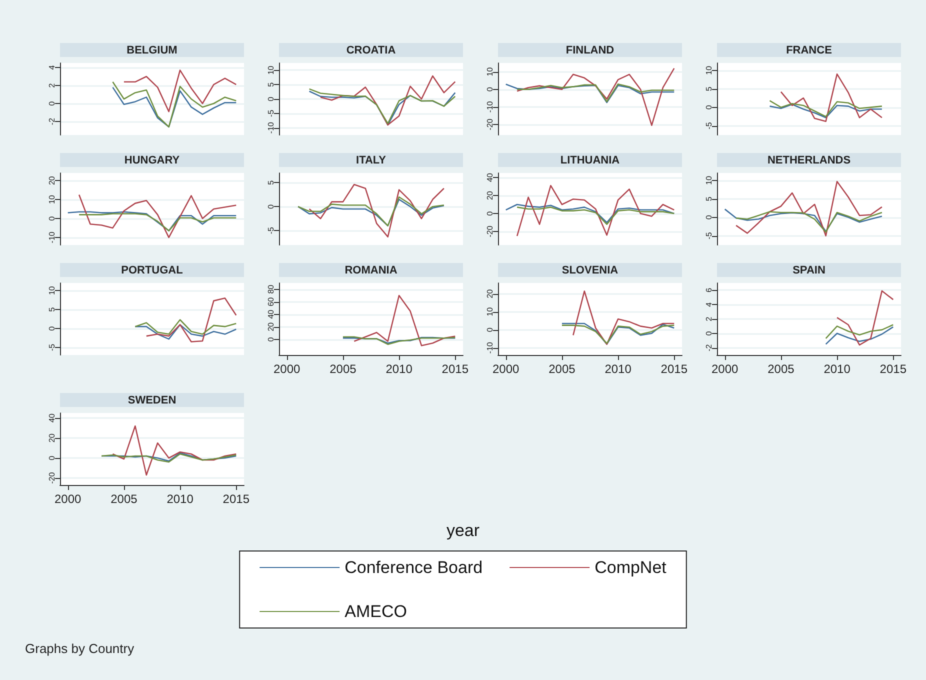 Image resolution: width=926 pixels, height=680 pixels. What do you see at coordinates (413, 567) in the screenshot?
I see `legend-label: Conference Board` at bounding box center [413, 567].